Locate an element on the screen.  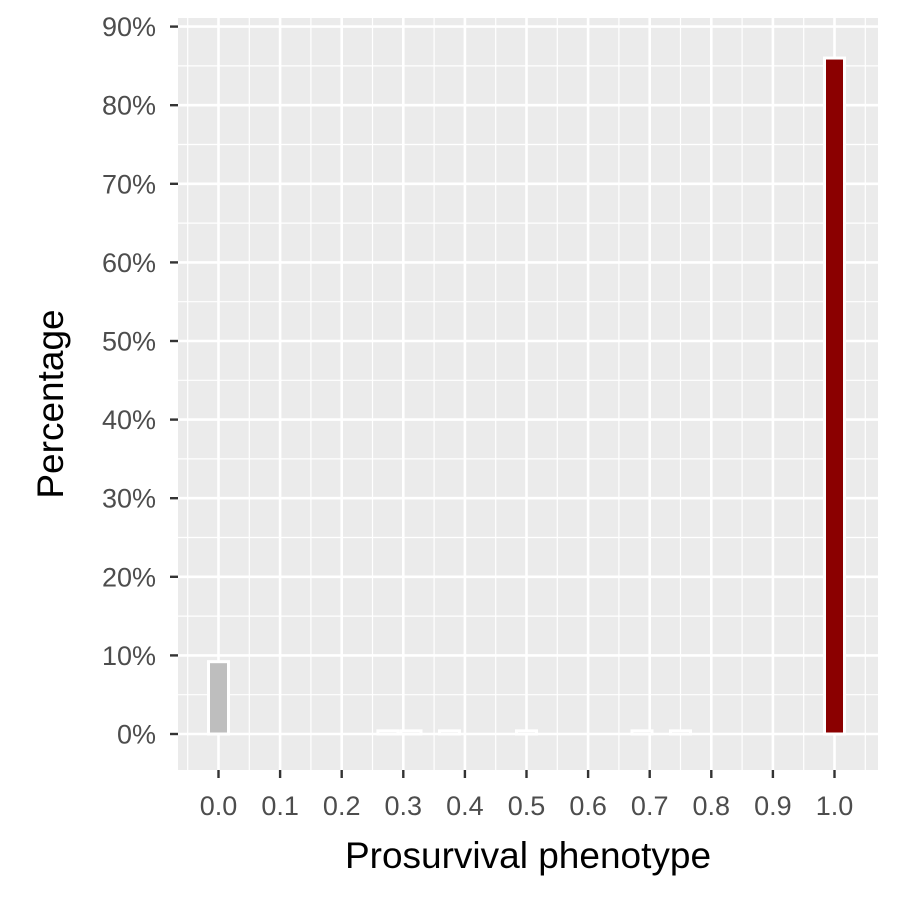
x-tick-label: 1.0 is located at coordinates (835, 806).